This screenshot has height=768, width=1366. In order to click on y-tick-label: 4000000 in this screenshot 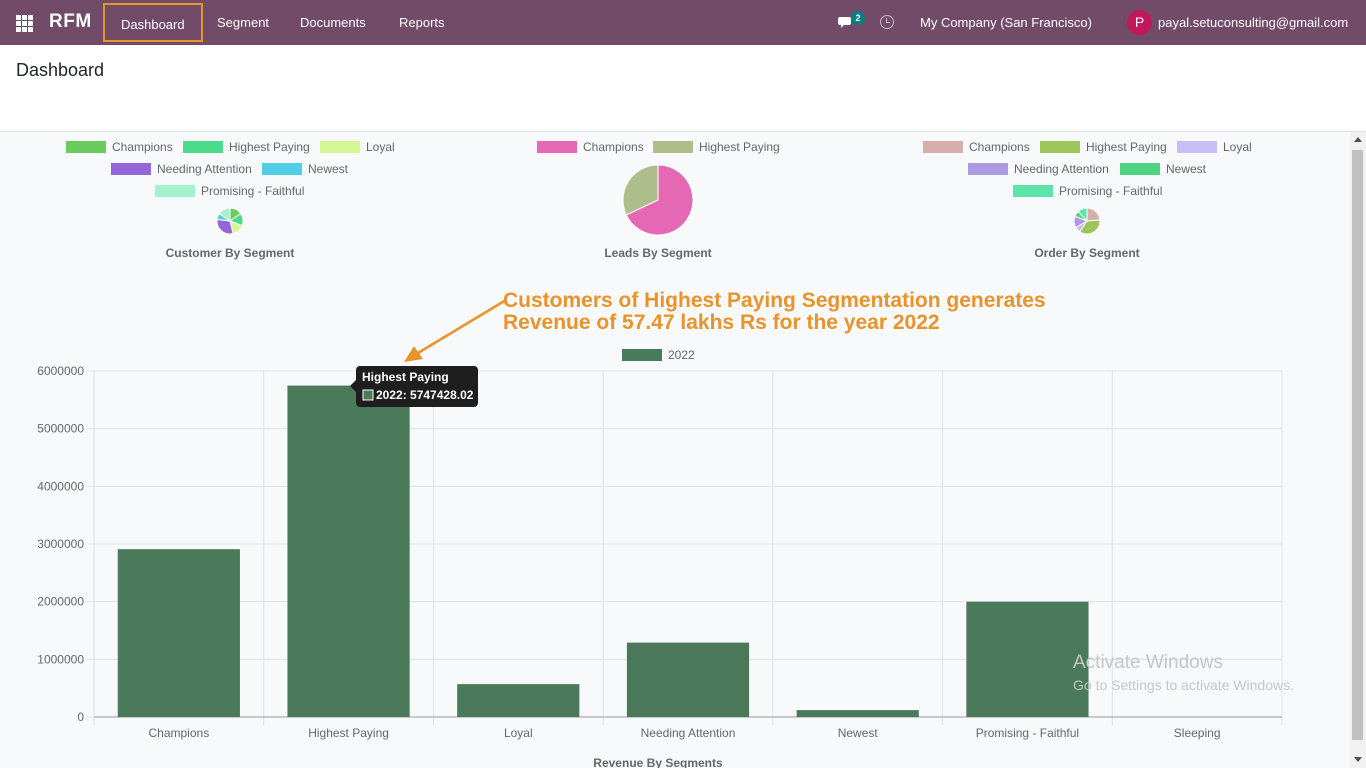, I will do `click(60, 486)`.